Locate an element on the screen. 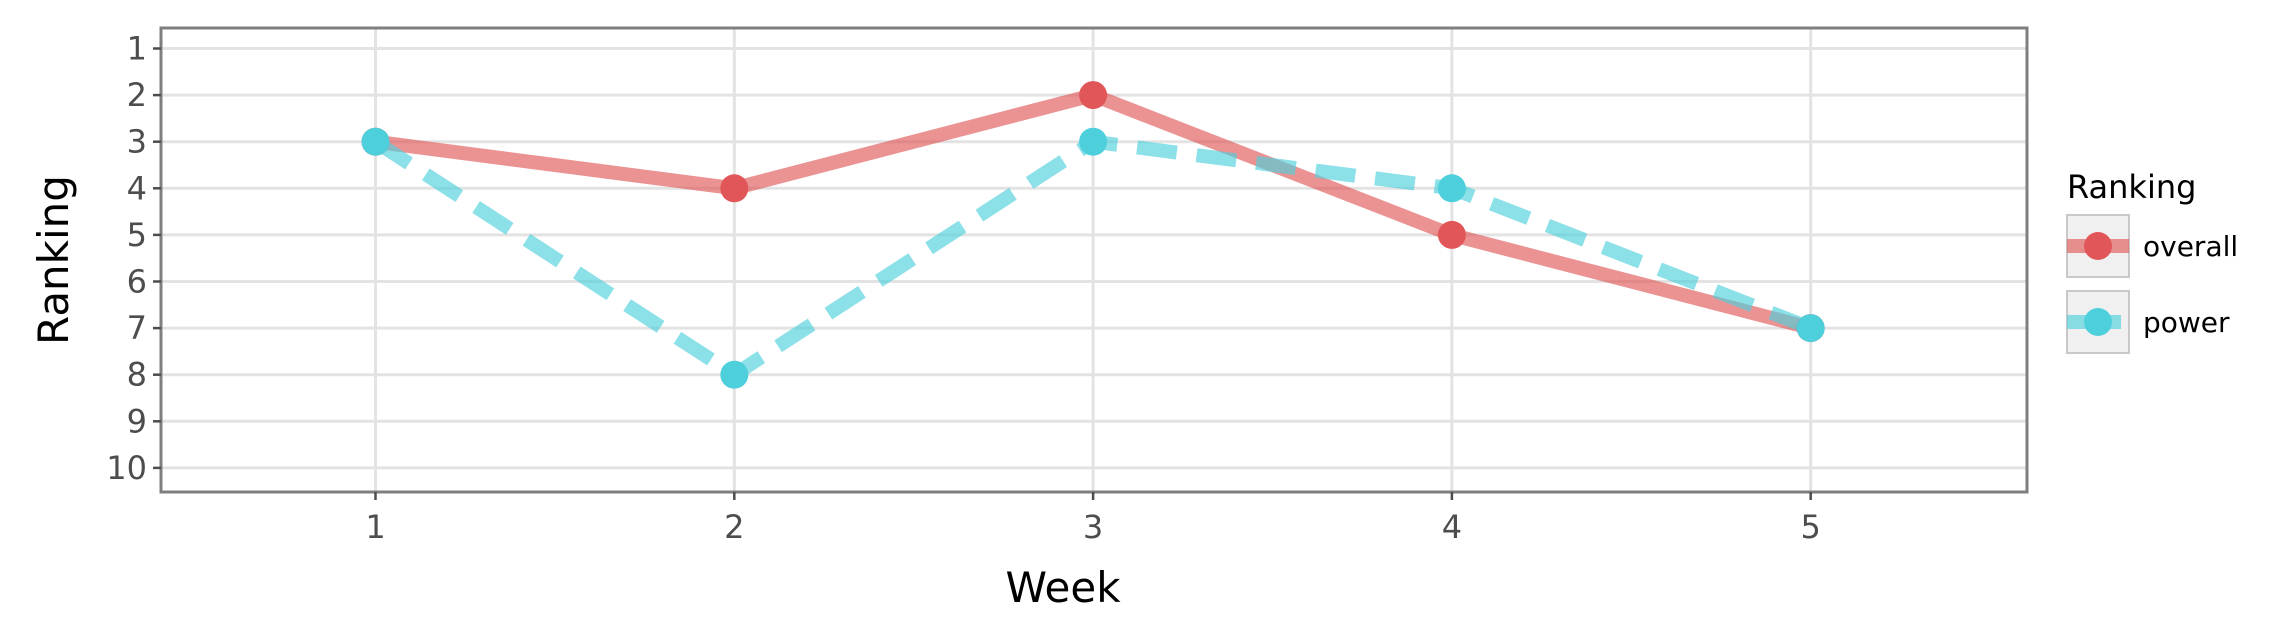  legend-items: overall power is located at coordinates (2152, 284).